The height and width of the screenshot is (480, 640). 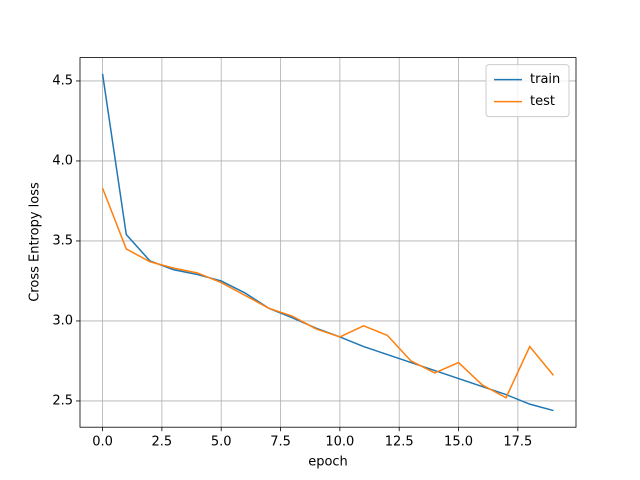 I want to click on x-tick-label: 15.0, so click(x=458, y=442).